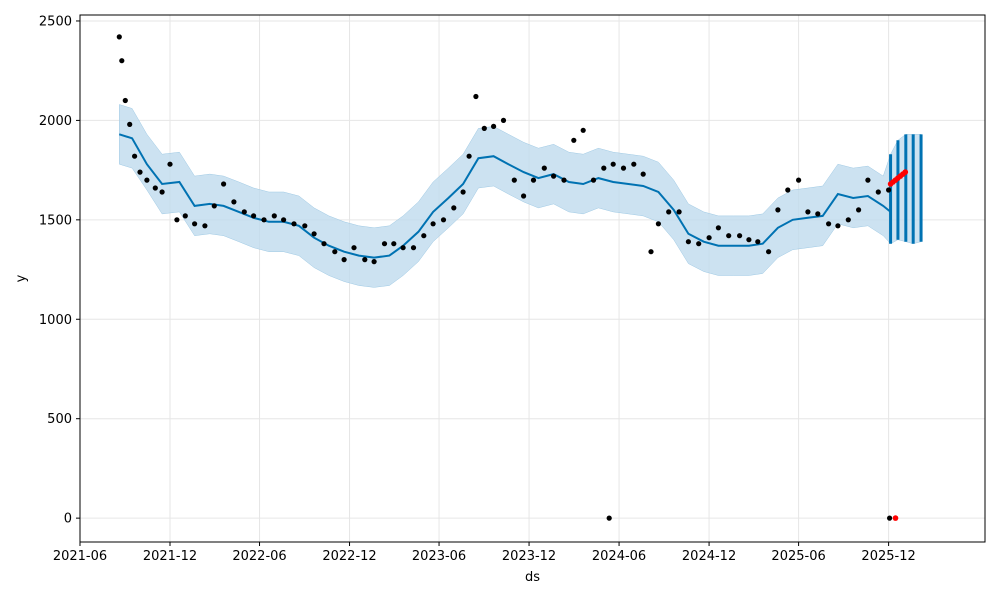  Describe the element at coordinates (55, 121) in the screenshot. I see `y-tick-label: 2000` at that location.